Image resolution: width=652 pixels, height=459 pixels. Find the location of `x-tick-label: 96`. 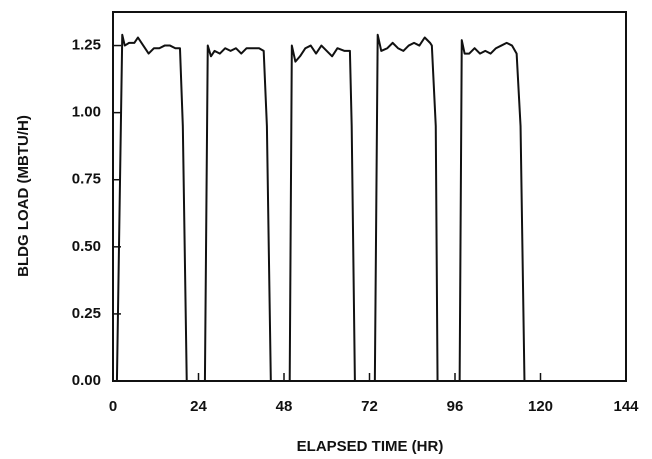

x-tick-label: 96 is located at coordinates (455, 406).